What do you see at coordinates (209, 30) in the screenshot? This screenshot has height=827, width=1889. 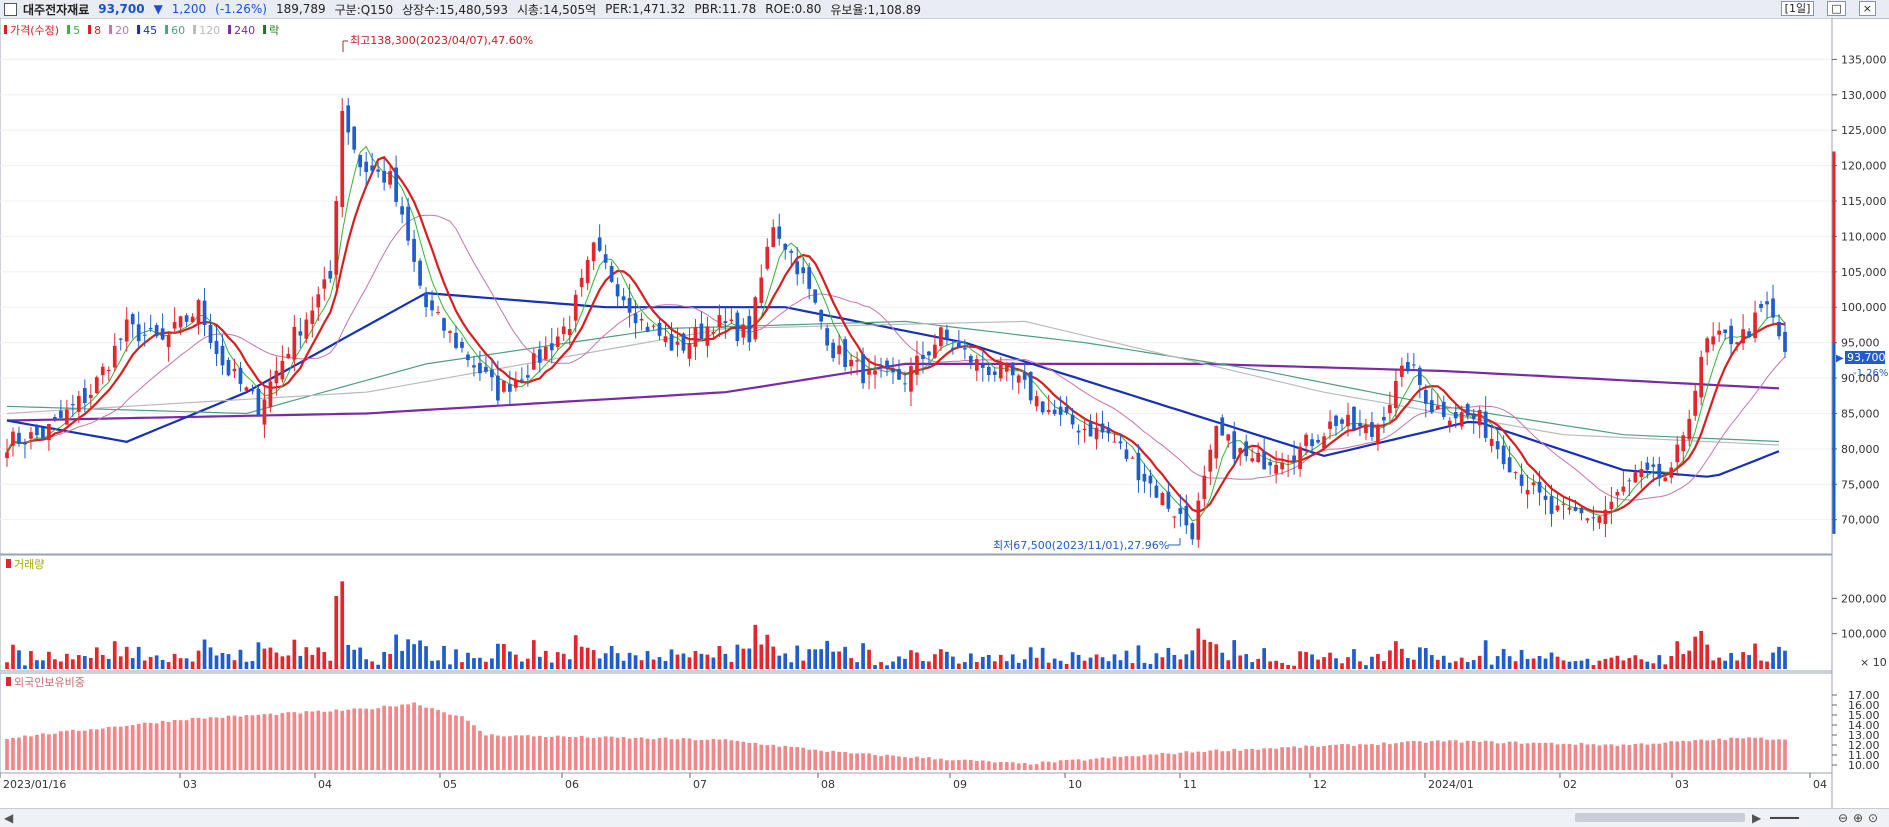 I see `legend-label: 120` at bounding box center [209, 30].